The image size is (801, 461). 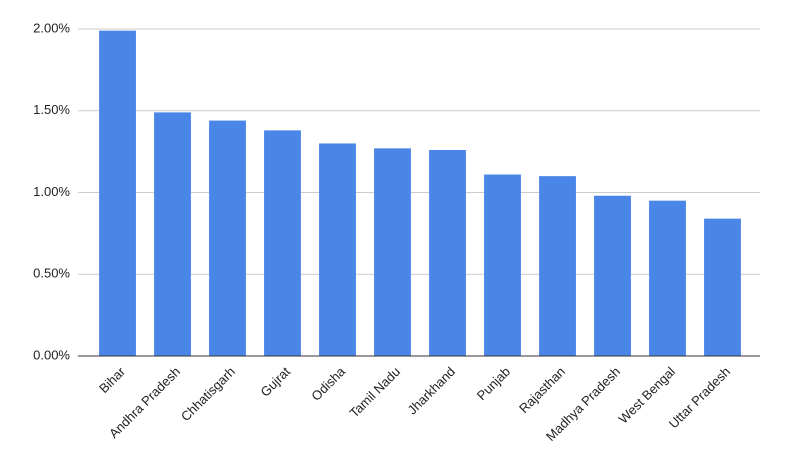 What do you see at coordinates (208, 394) in the screenshot?
I see `x-tick-label: Chhatisgarh` at bounding box center [208, 394].